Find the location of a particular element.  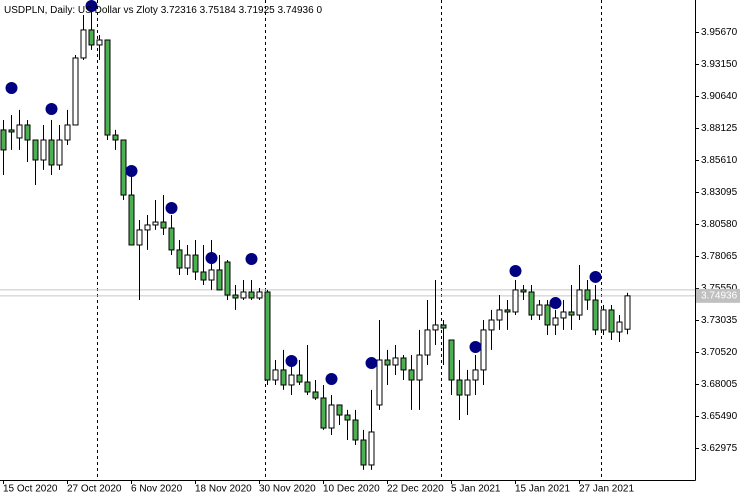

y-tick-label: 3.93150 is located at coordinates (719, 64).